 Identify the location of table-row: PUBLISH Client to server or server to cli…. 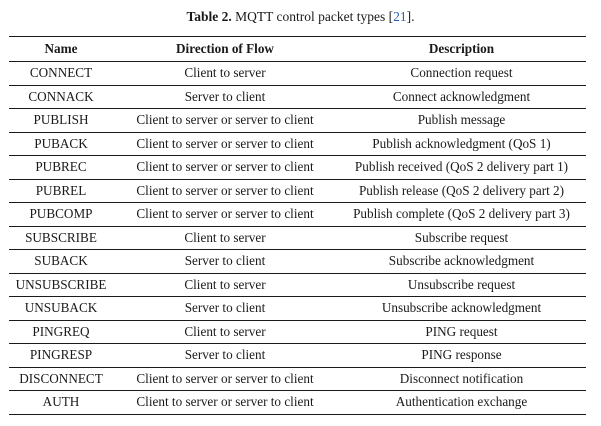
(297, 120).